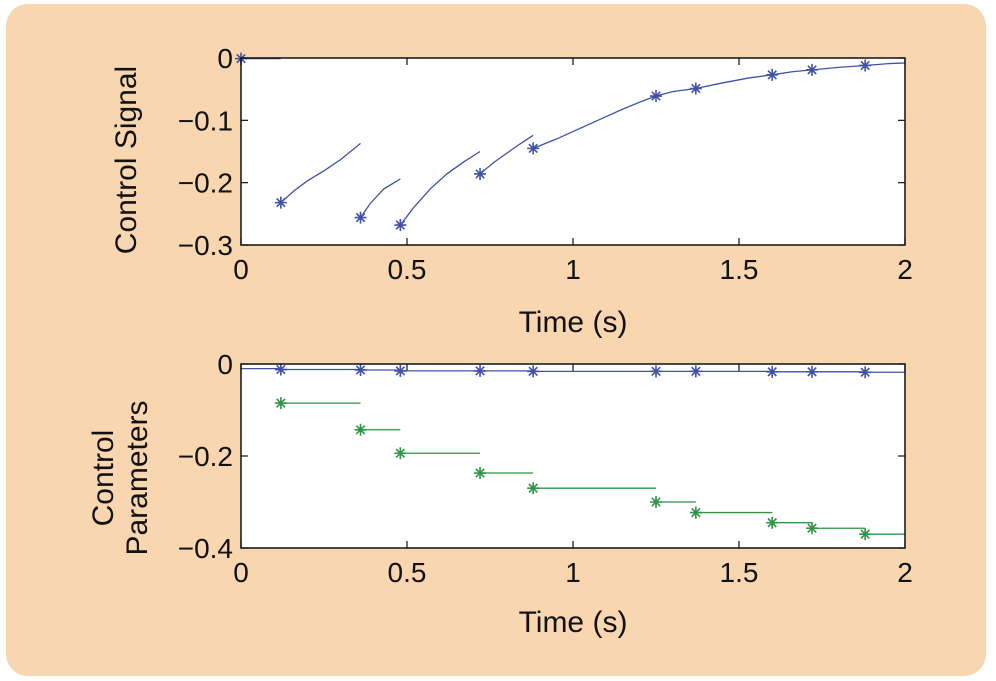 This screenshot has height=681, width=996. Describe the element at coordinates (137, 477) in the screenshot. I see `y-axis-label-line: Parameters` at that location.